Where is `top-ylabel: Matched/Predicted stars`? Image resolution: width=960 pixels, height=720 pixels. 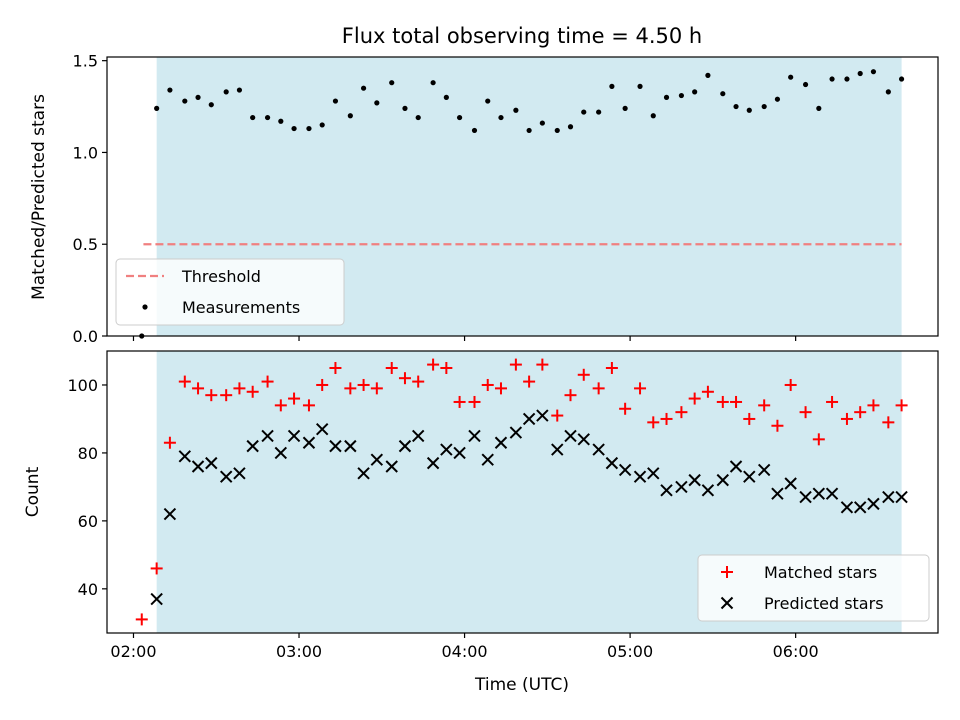
top-ylabel: Matched/Predicted stars is located at coordinates (39, 197).